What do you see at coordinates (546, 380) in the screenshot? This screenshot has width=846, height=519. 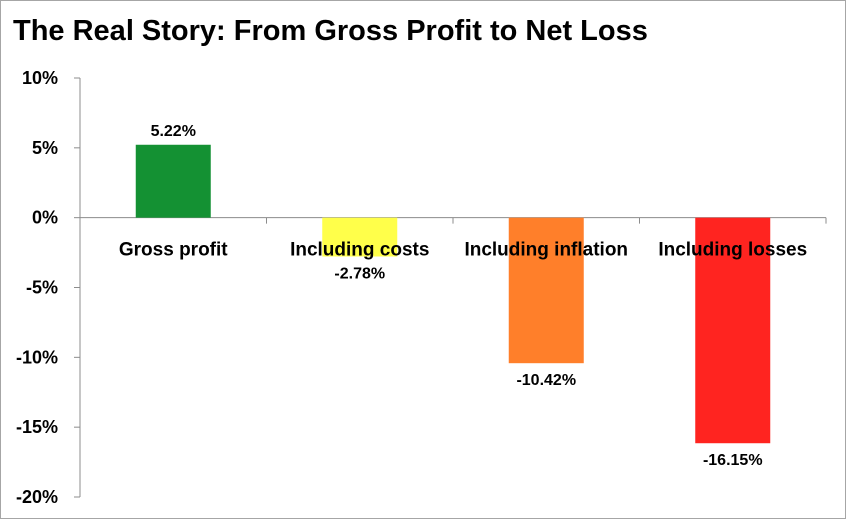 I see `data-label: -10.42%` at bounding box center [546, 380].